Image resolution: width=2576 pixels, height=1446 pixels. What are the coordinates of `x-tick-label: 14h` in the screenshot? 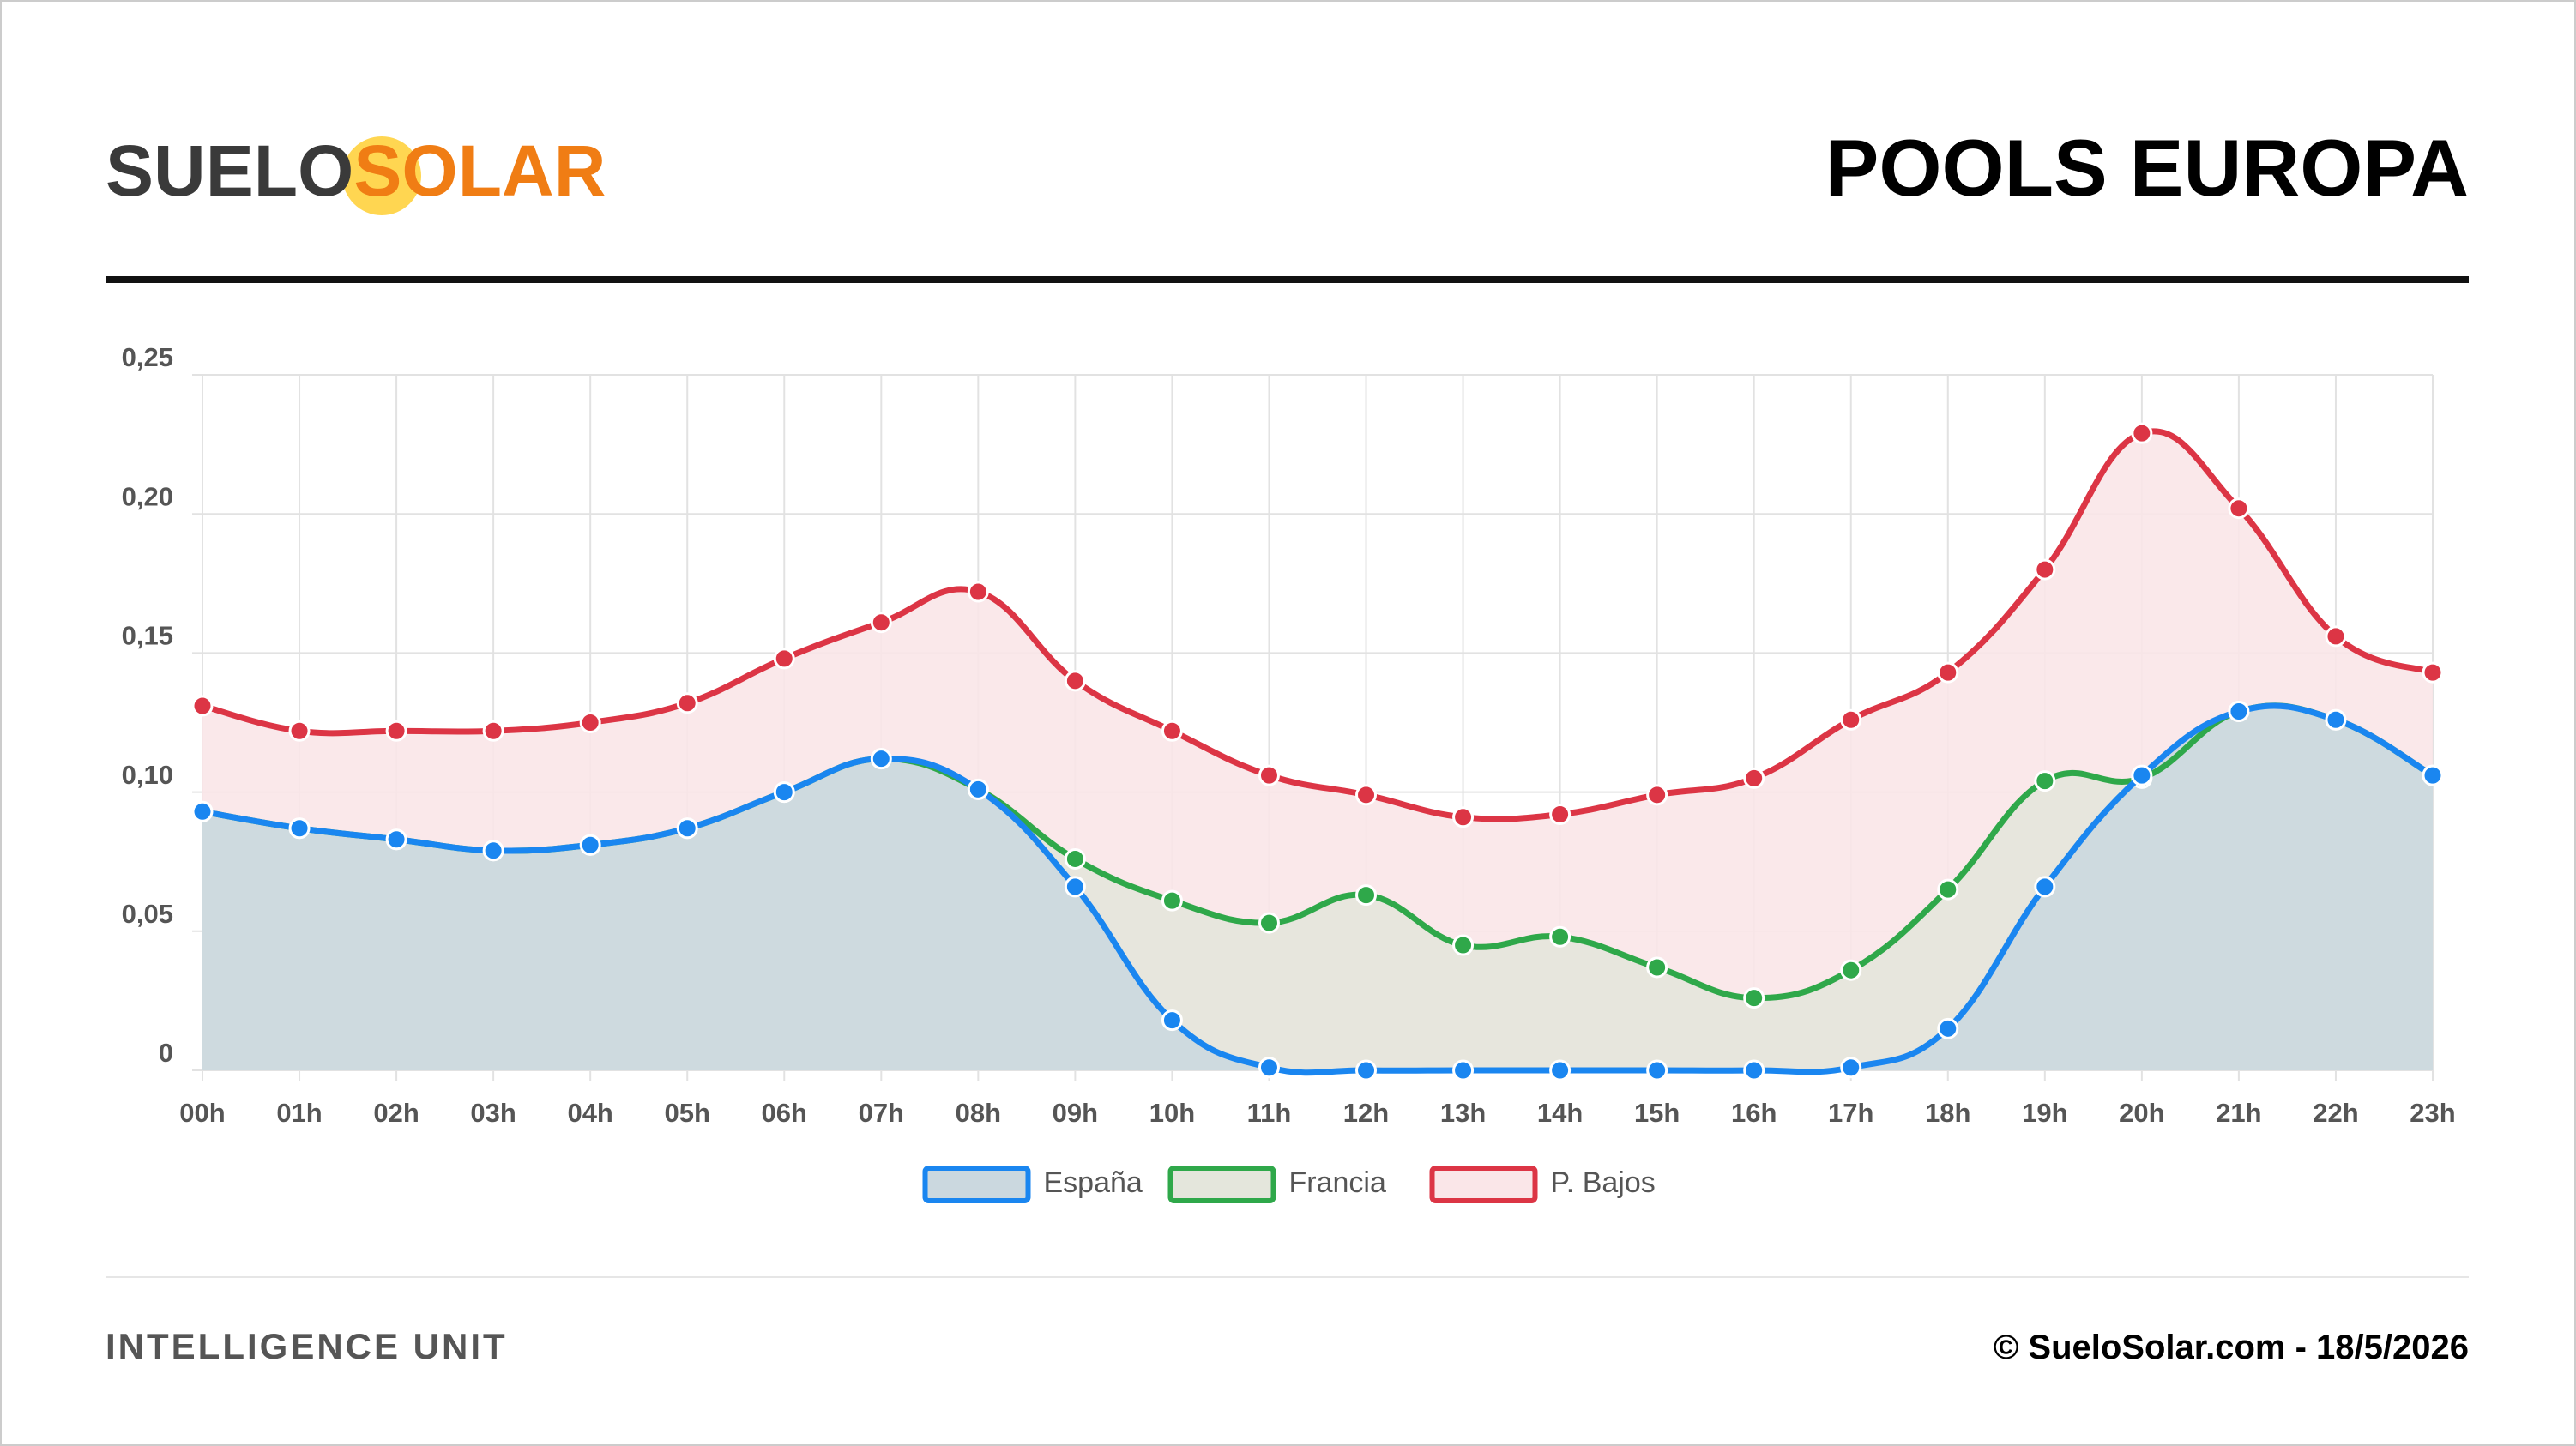 It's located at (1560, 1113).